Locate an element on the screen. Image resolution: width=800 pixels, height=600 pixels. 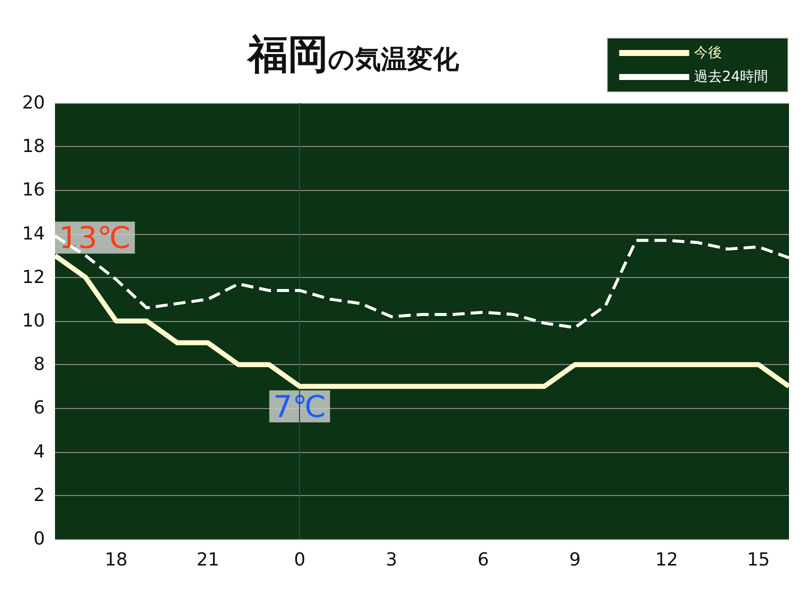
legend-label: 今後 is located at coordinates (708, 53).